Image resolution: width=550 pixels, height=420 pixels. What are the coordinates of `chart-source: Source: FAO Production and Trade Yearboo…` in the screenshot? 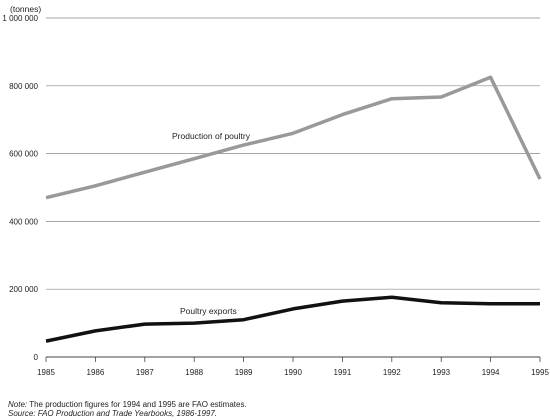 It's located at (112, 413).